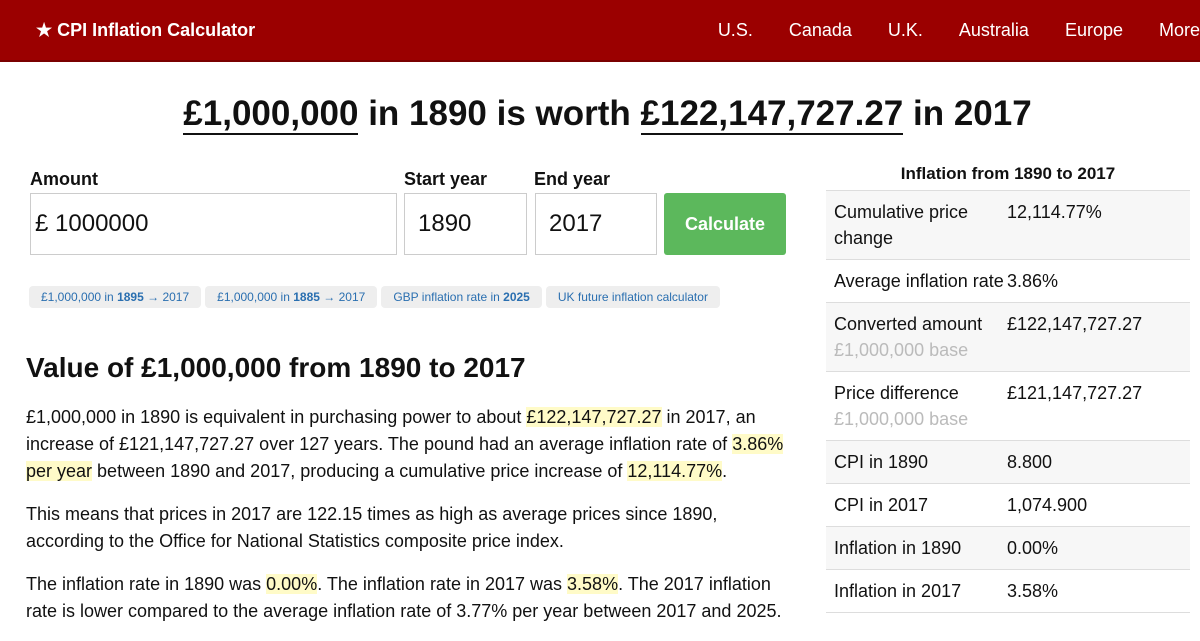 This screenshot has width=1200, height=641. What do you see at coordinates (442, 584) in the screenshot?
I see `text: . The inflation rate in 2017 was` at bounding box center [442, 584].